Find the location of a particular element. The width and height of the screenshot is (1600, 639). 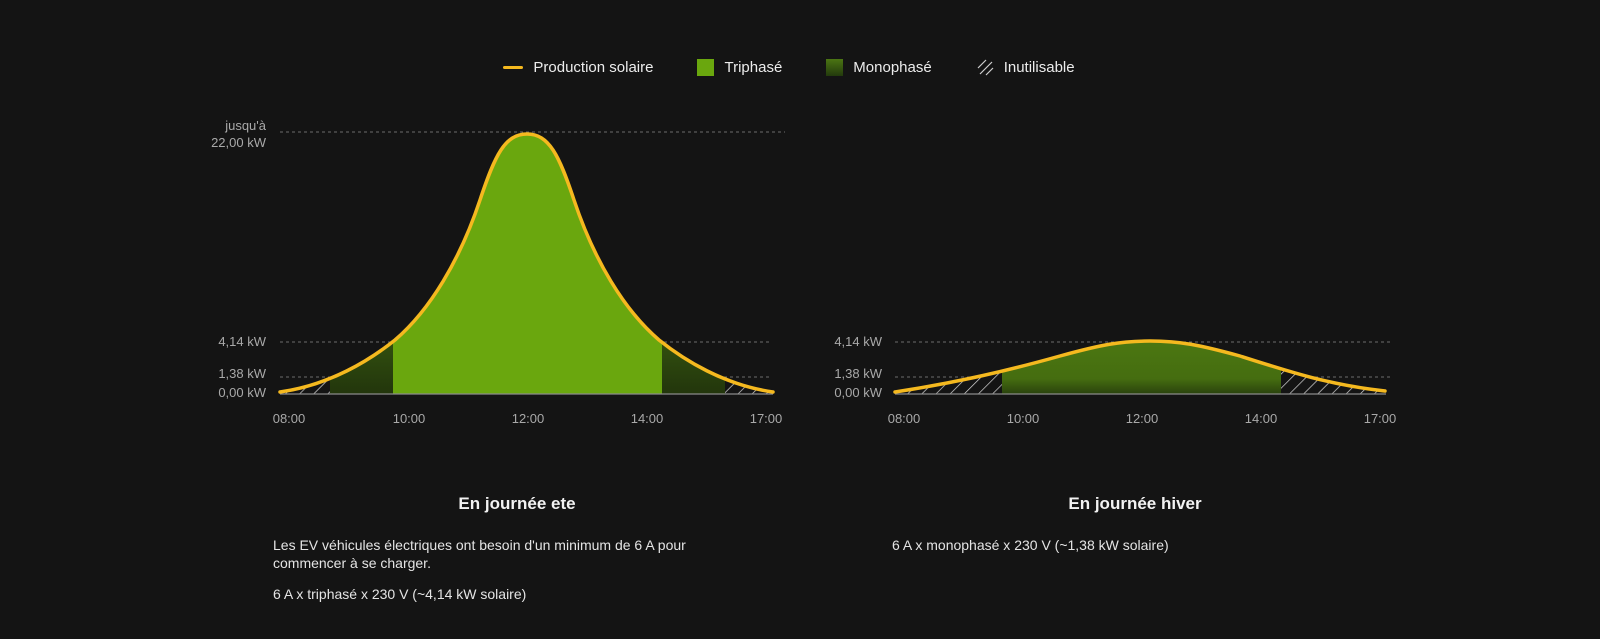

legend-item-triphase: Triphasé is located at coordinates (740, 67).